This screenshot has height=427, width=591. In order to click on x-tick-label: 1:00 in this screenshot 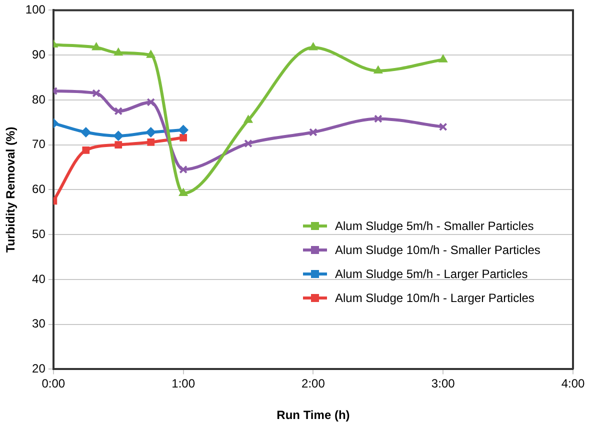, I will do `click(184, 383)`.